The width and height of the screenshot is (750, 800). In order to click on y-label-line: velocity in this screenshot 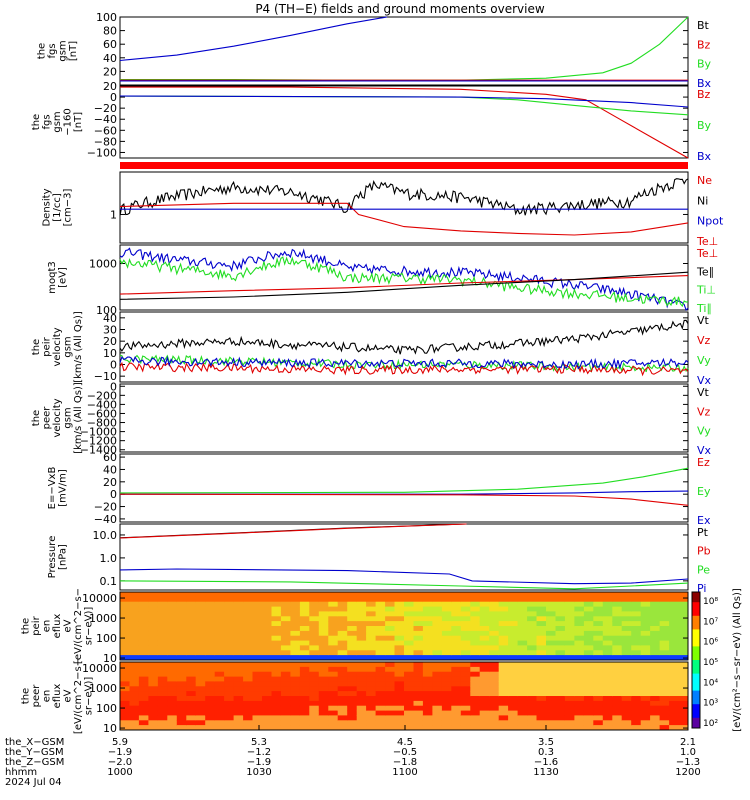, I will do `click(57, 346)`.